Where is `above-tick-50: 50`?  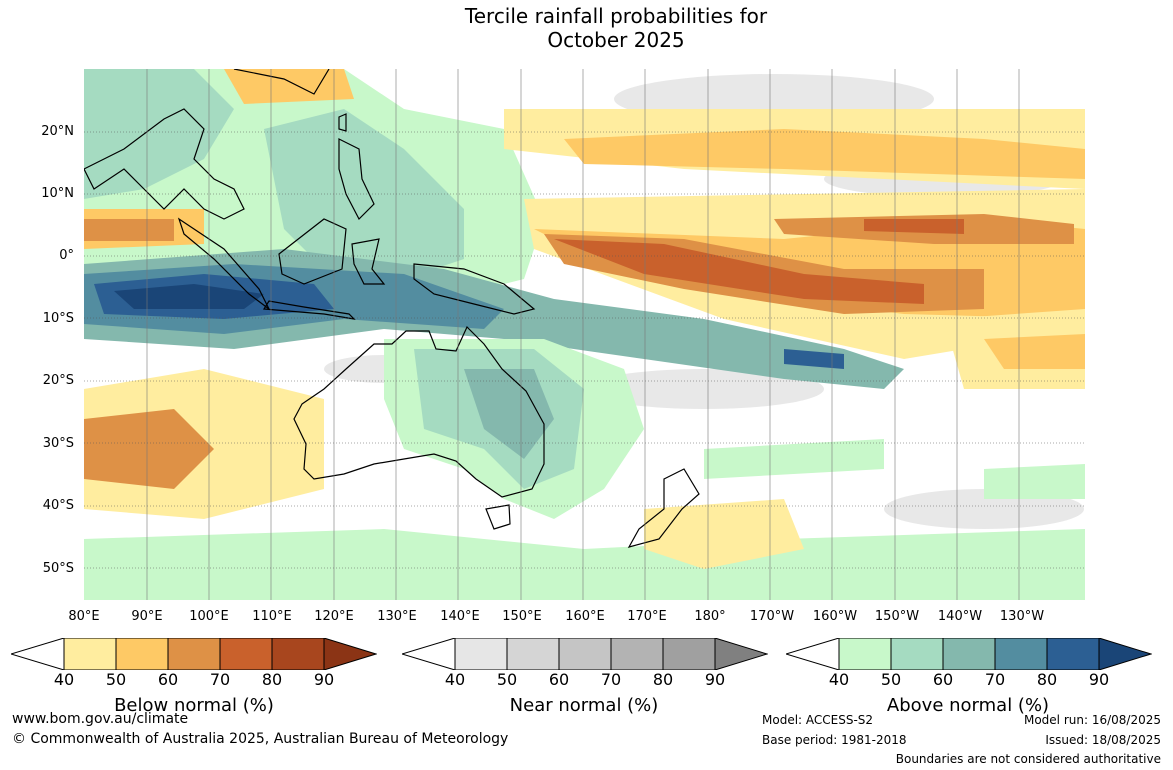
above-tick-50: 50 is located at coordinates (891, 679).